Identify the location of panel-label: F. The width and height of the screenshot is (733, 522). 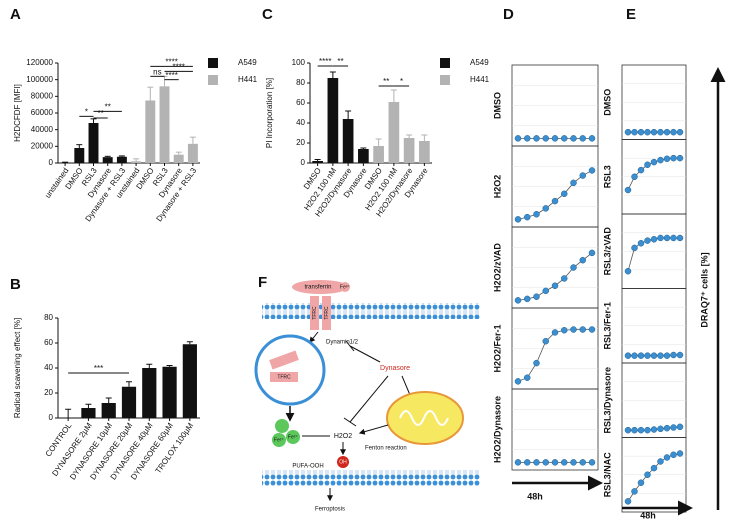
(262, 282).